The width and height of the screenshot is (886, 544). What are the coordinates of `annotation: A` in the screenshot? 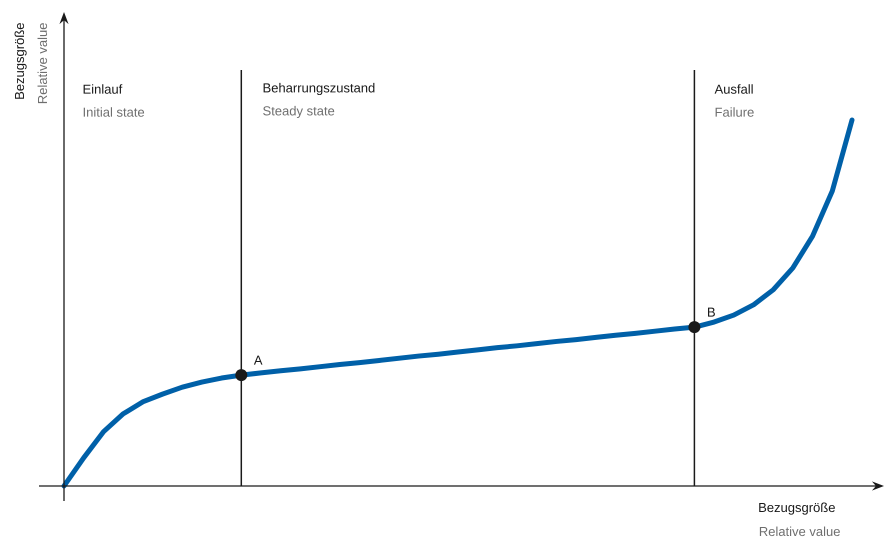 It's located at (258, 360).